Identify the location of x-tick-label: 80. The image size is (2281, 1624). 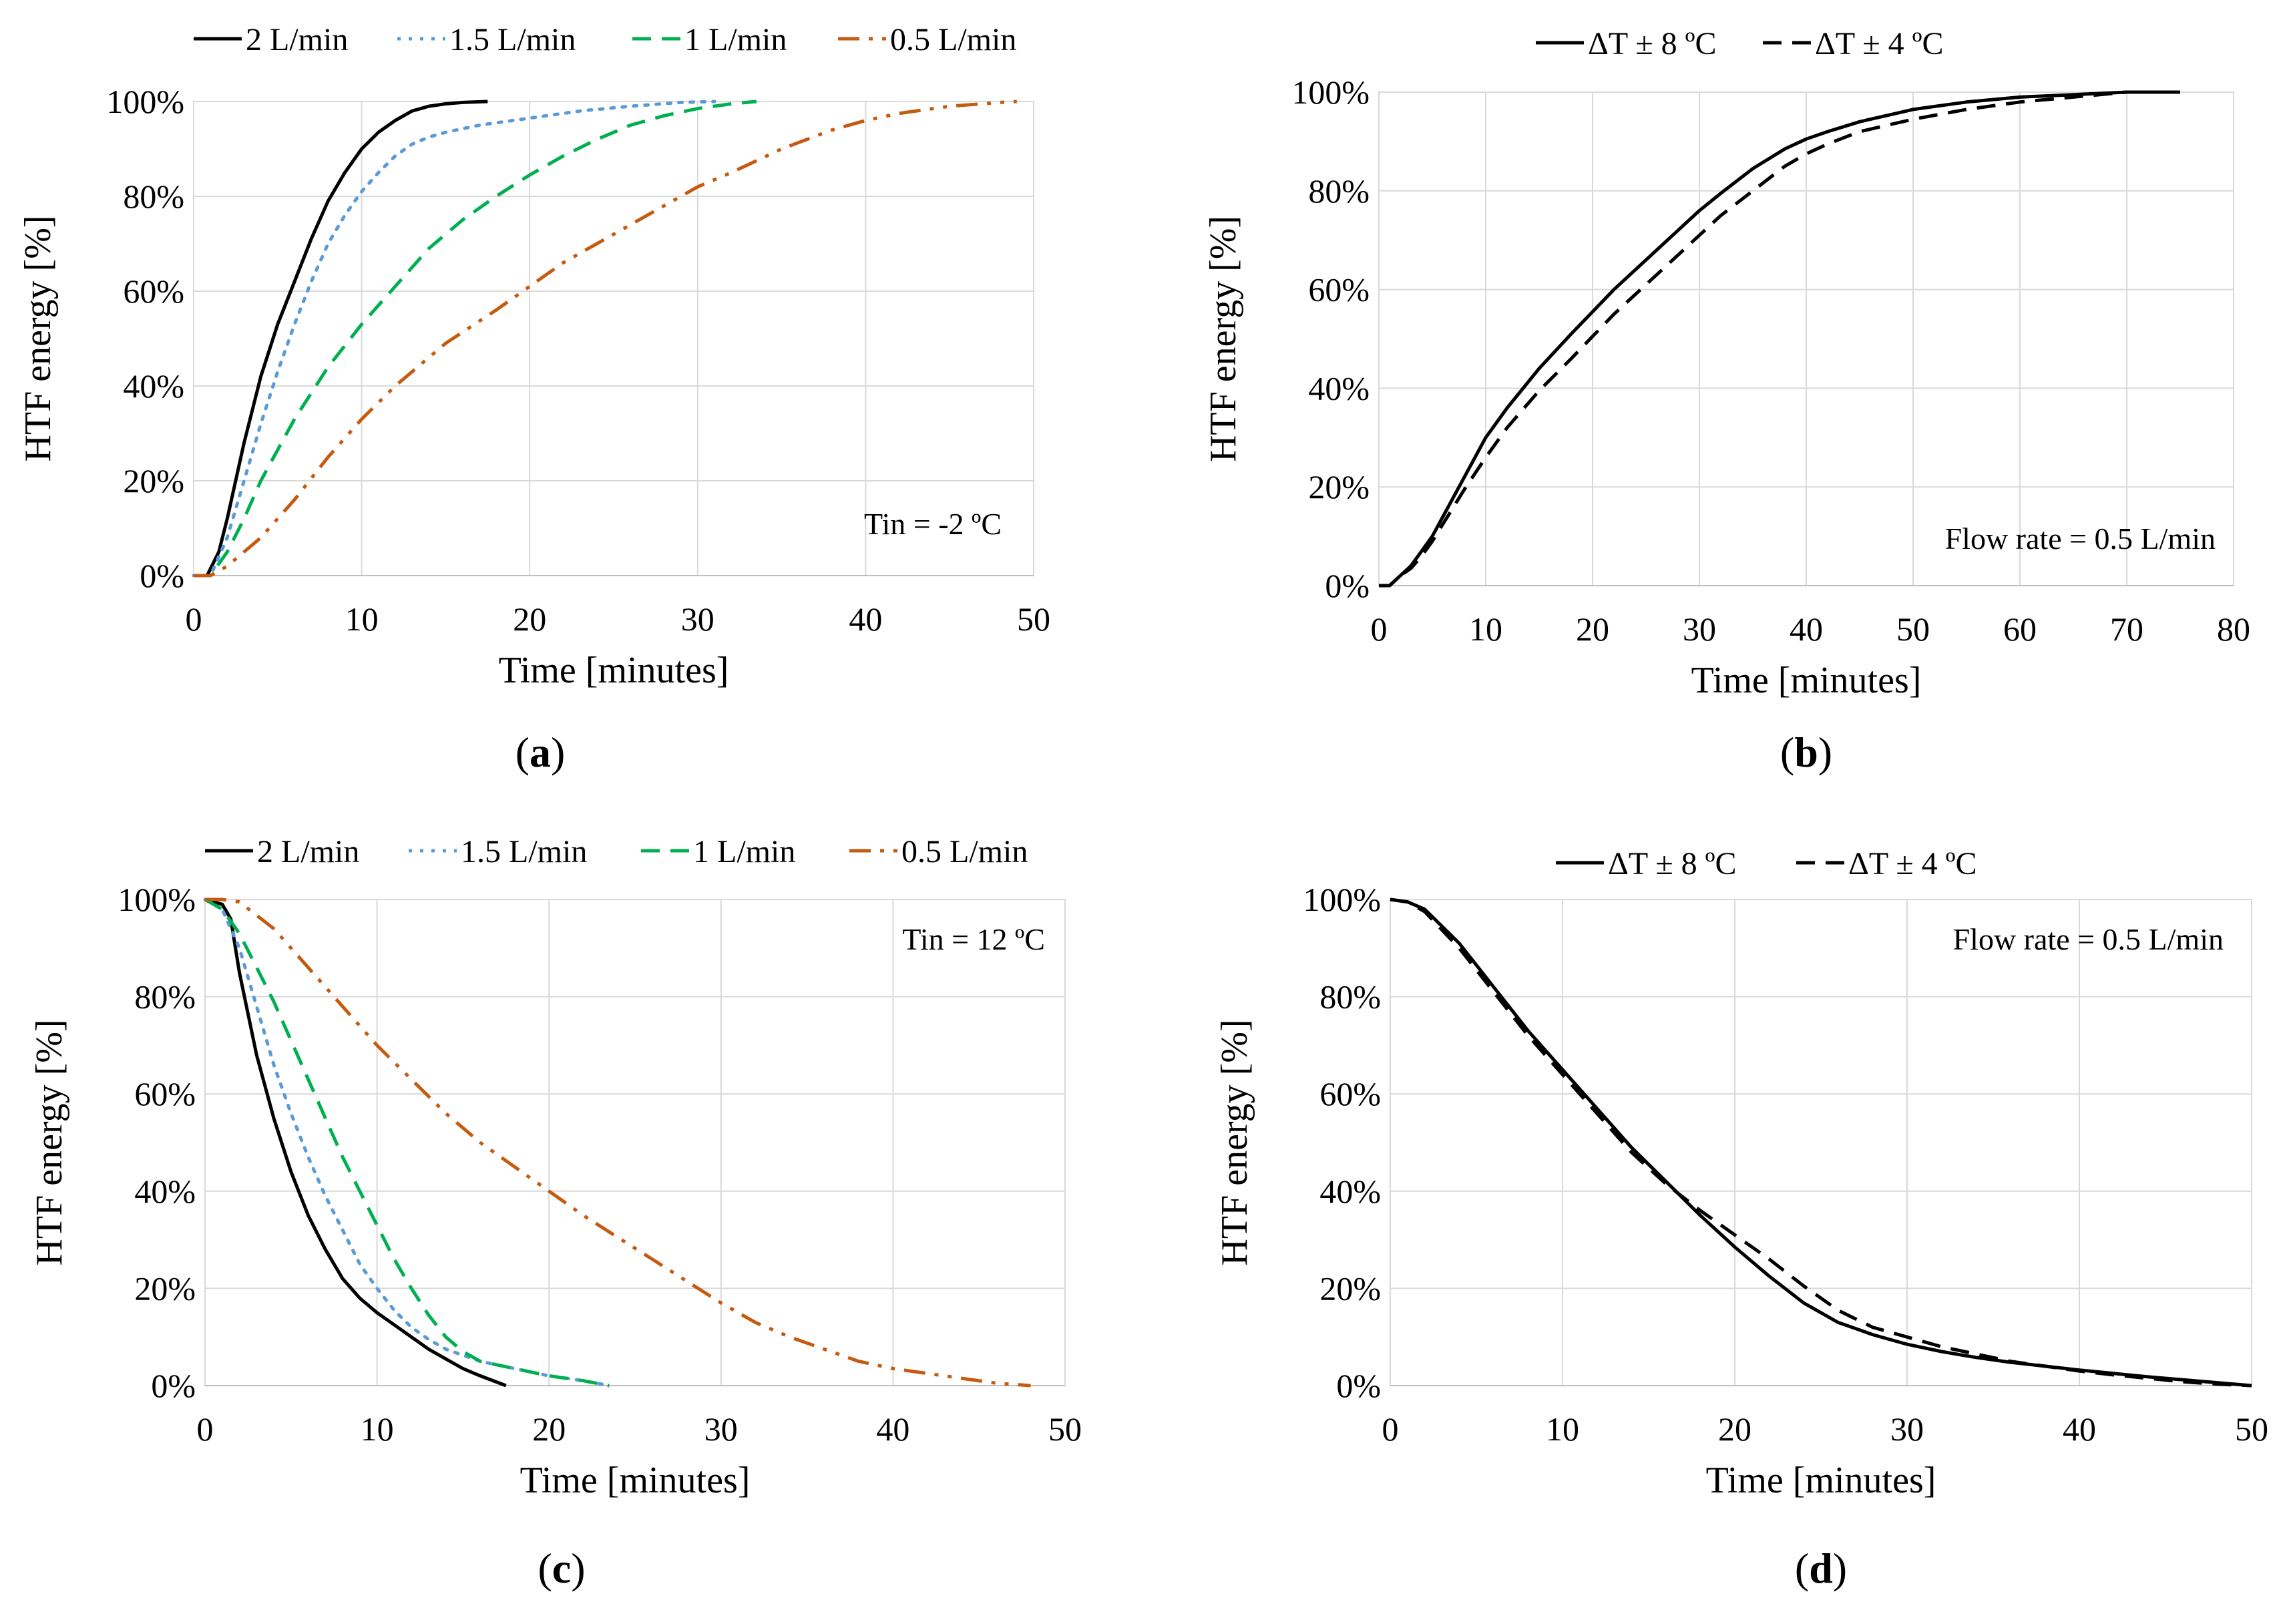
(2233, 629).